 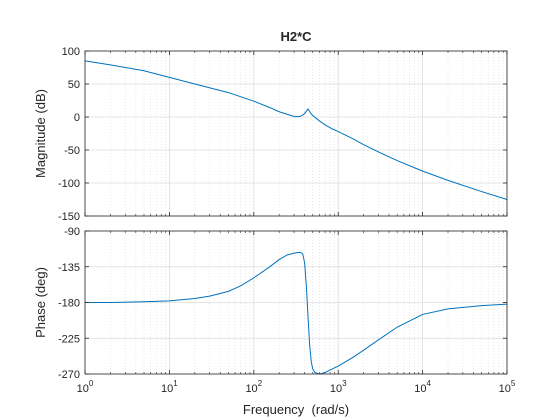 What do you see at coordinates (77, 118) in the screenshot?
I see `magnitude-y-tick-label: 0` at bounding box center [77, 118].